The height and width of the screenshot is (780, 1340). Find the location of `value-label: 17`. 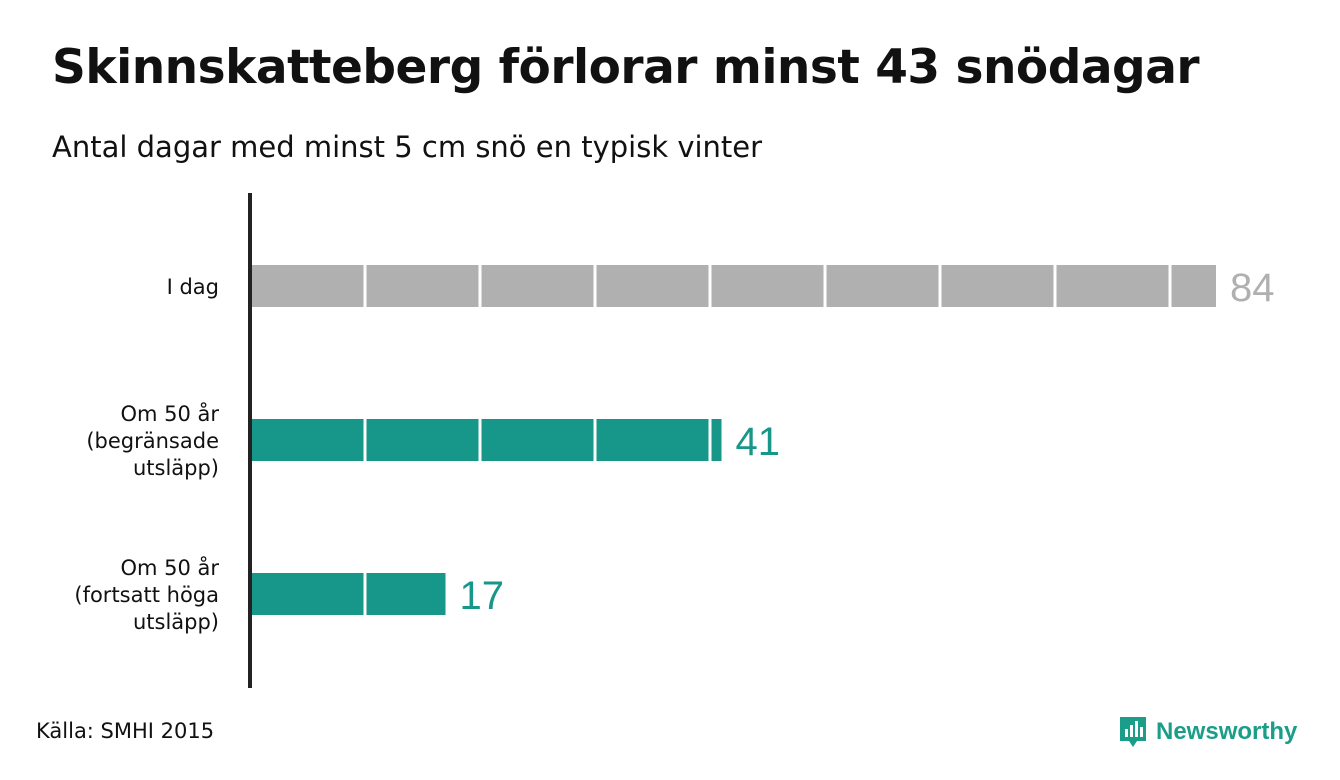

value-label: 17 is located at coordinates (482, 596).